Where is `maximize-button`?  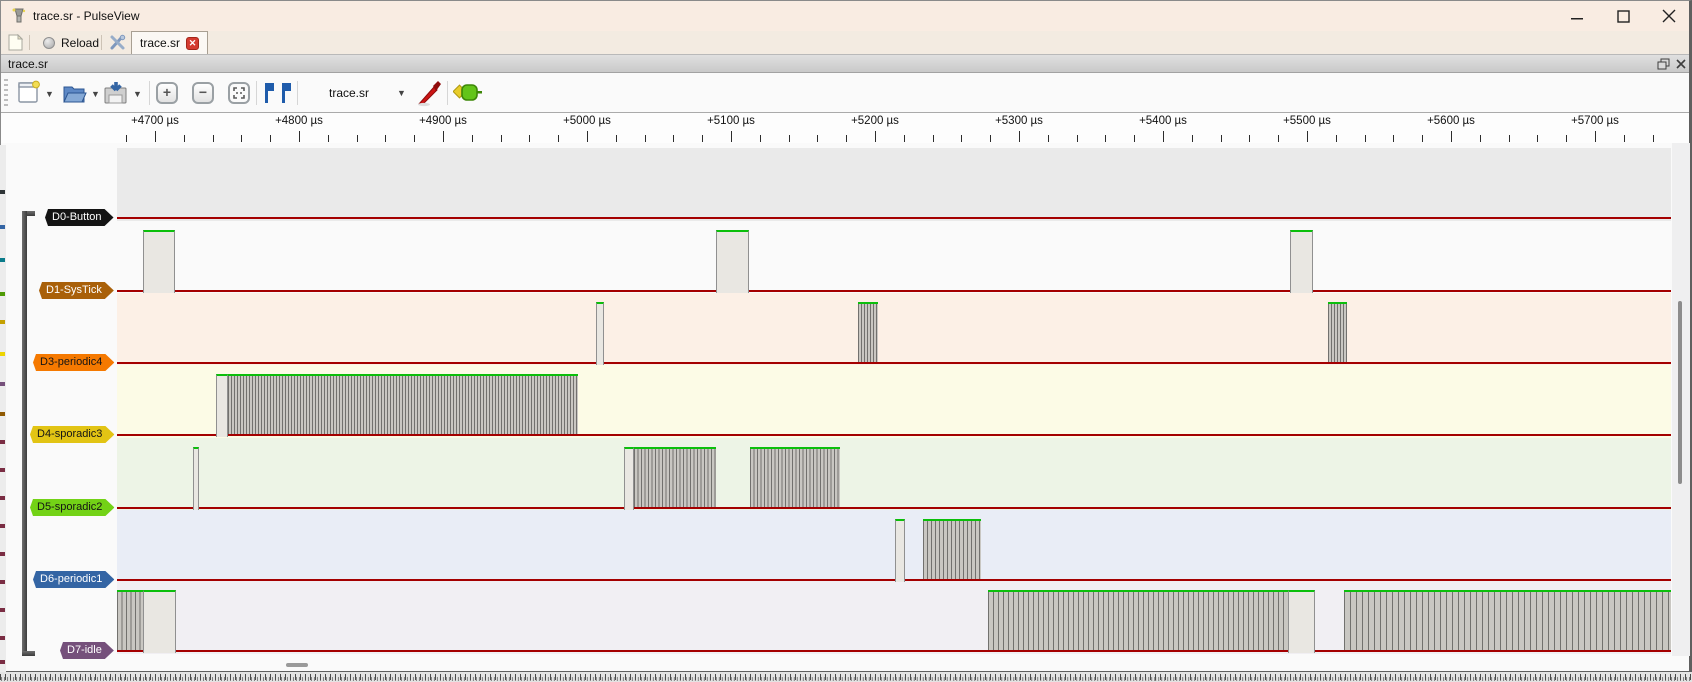
maximize-button is located at coordinates (1623, 16).